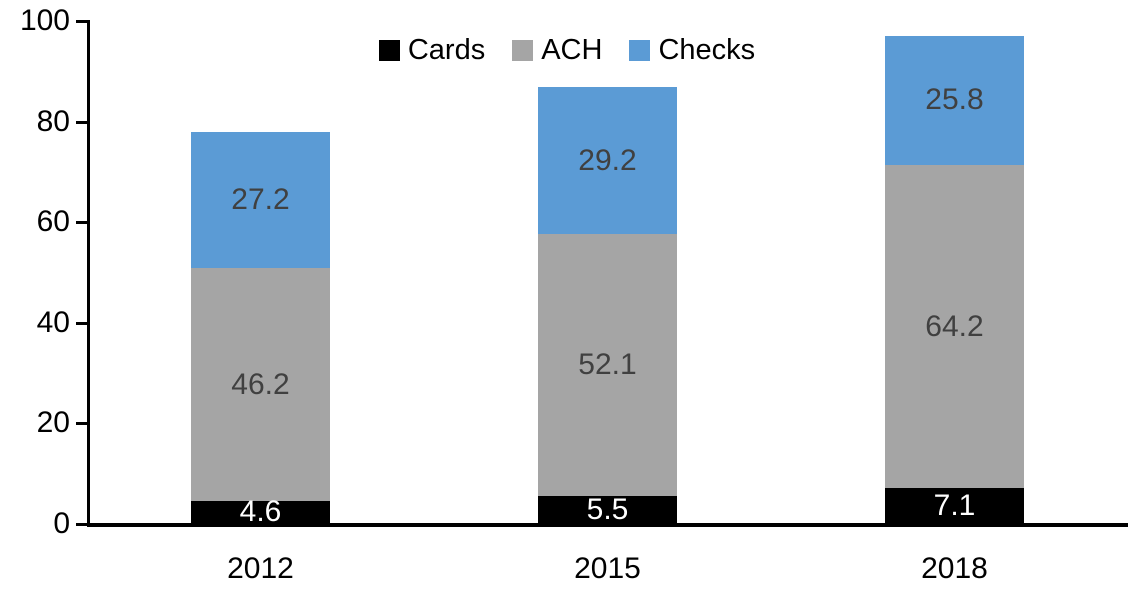 This screenshot has height=599, width=1134. I want to click on bar-segment-label-2015-ach: 52.1, so click(607, 365).